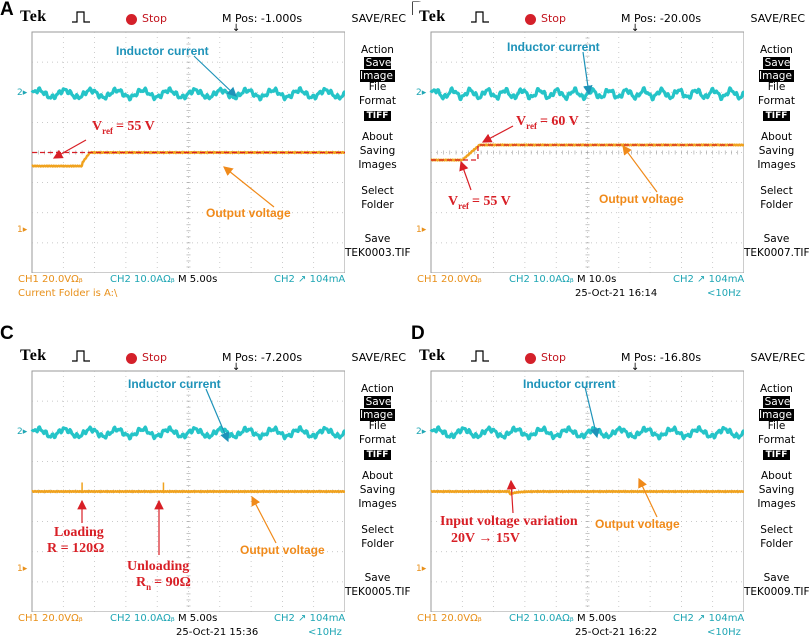  I want to click on vref55-label: Vref = 55 V, so click(479, 202).